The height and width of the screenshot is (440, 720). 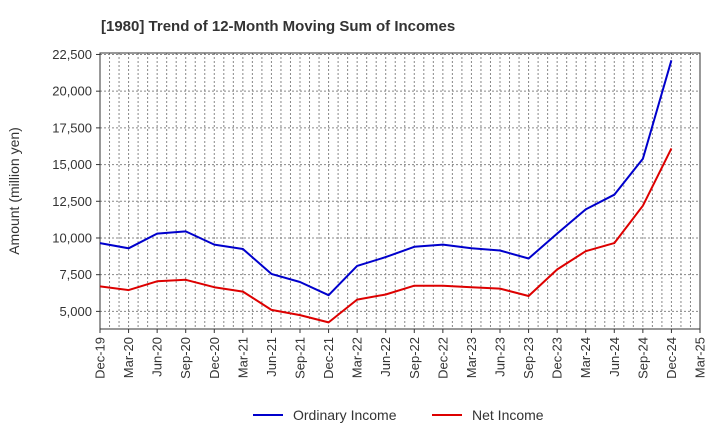 I want to click on y-tick-label: 7,500, so click(x=75, y=274).